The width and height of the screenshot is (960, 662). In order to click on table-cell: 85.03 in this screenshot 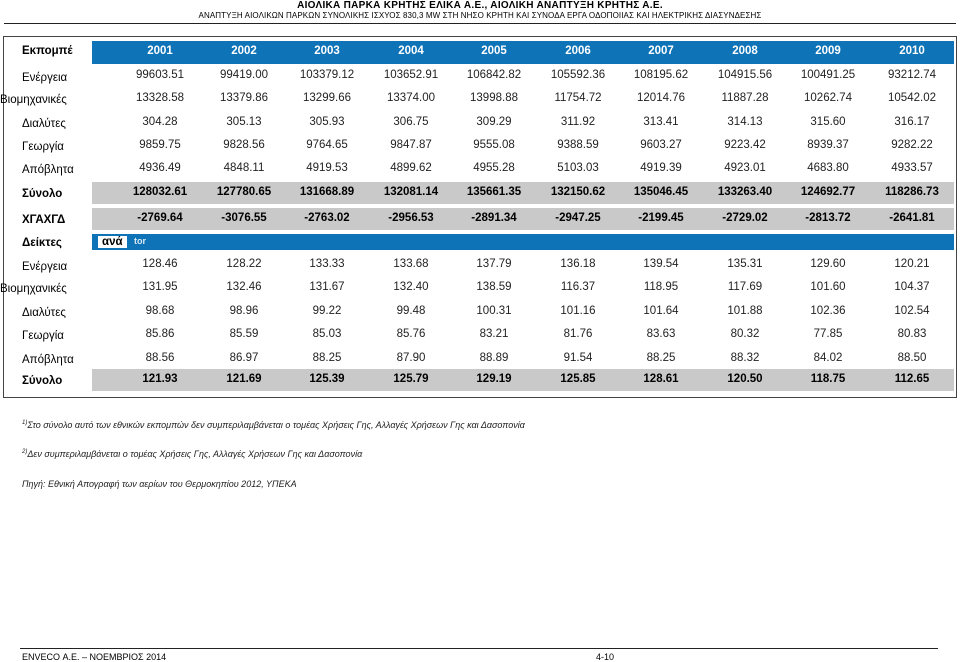, I will do `click(327, 334)`.